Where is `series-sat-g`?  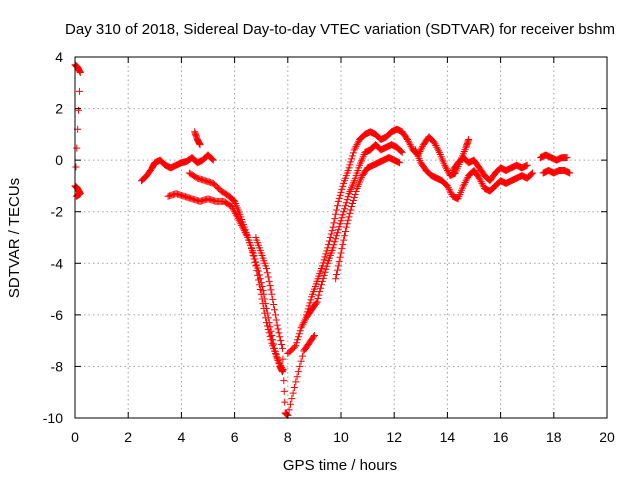 series-sat-g is located at coordinates (387, 222).